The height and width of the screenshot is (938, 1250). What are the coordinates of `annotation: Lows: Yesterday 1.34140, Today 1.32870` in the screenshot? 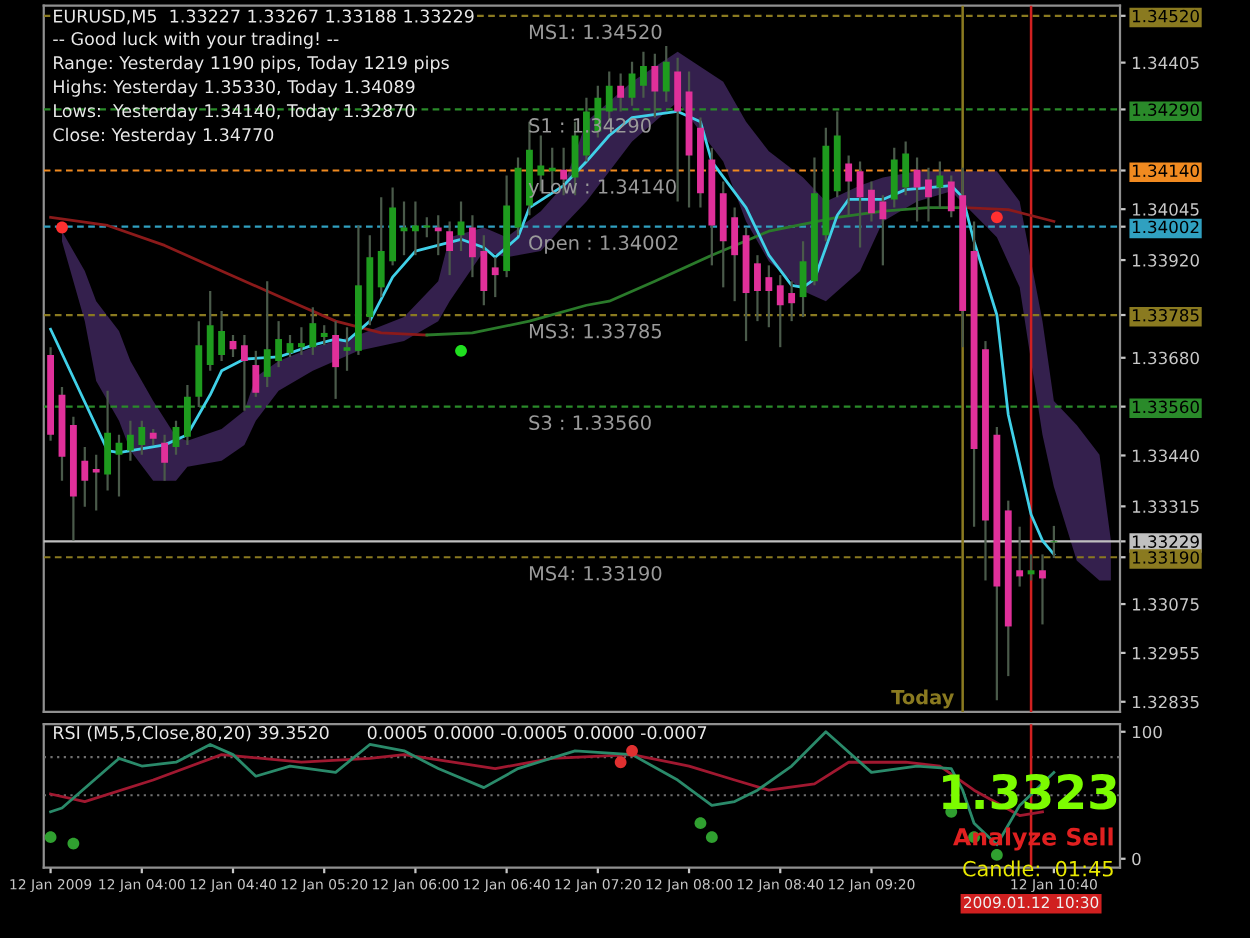 It's located at (234, 112).